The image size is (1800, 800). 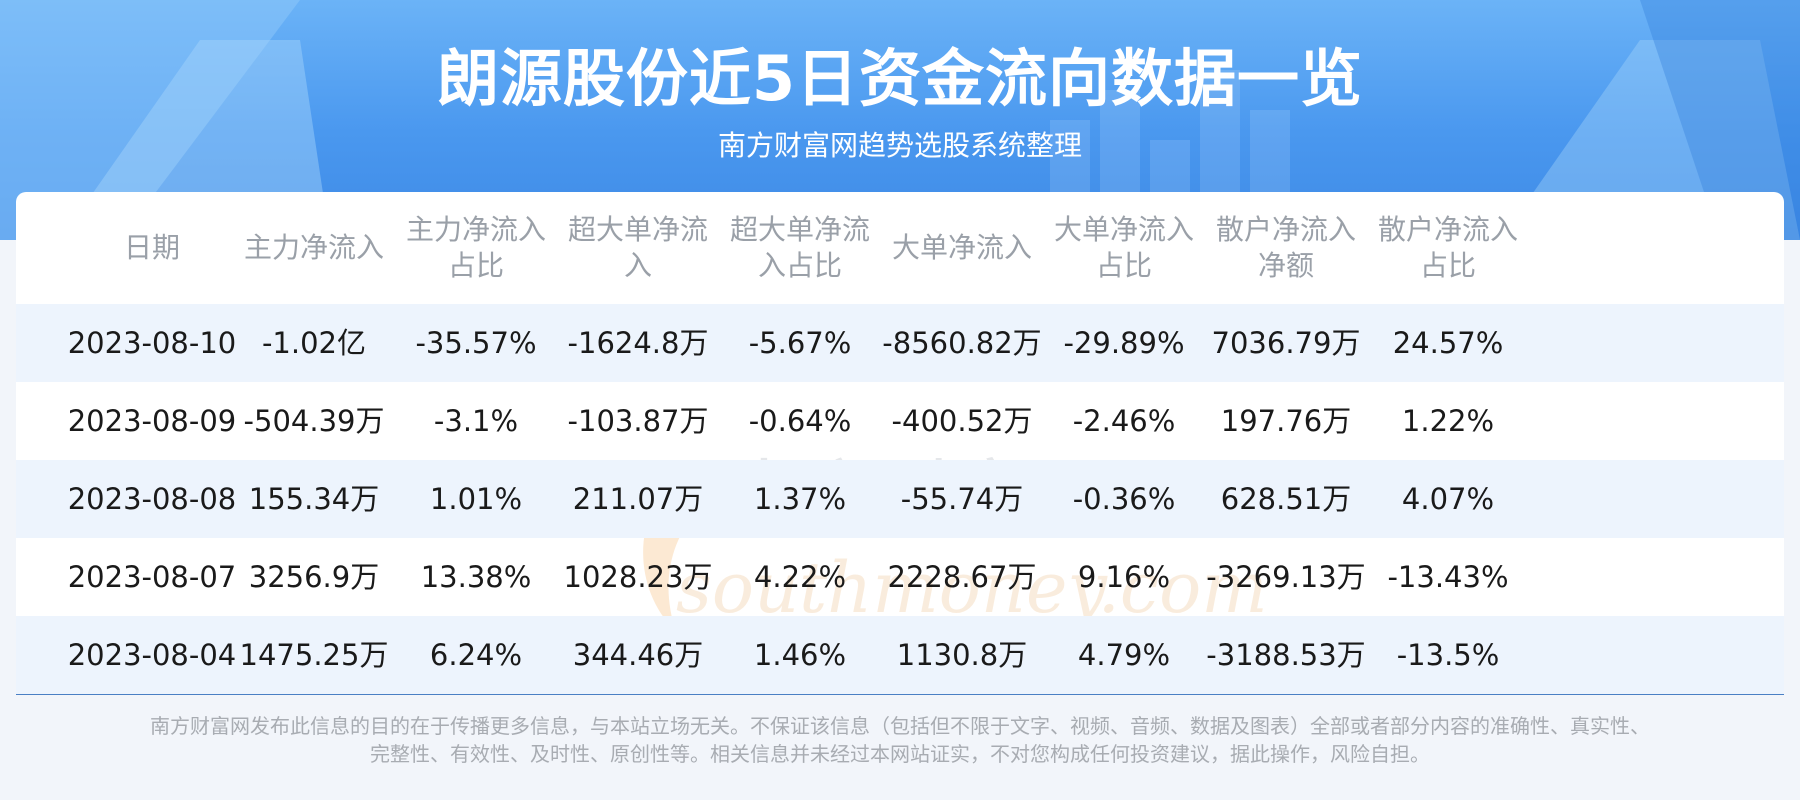 What do you see at coordinates (1285, 265) in the screenshot?
I see `column-header-line: 净额` at bounding box center [1285, 265].